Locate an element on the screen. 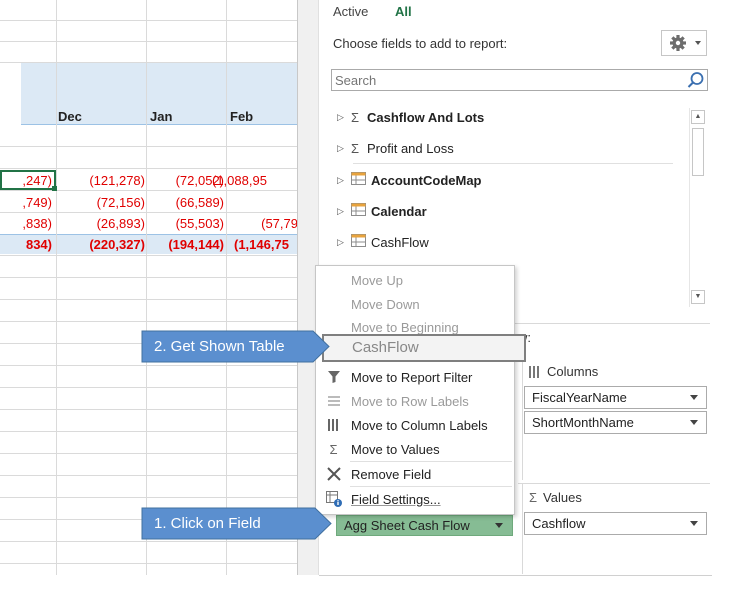 The width and height of the screenshot is (734, 589). columns-field-shortmonthname: ShortMonthName is located at coordinates (615, 422).